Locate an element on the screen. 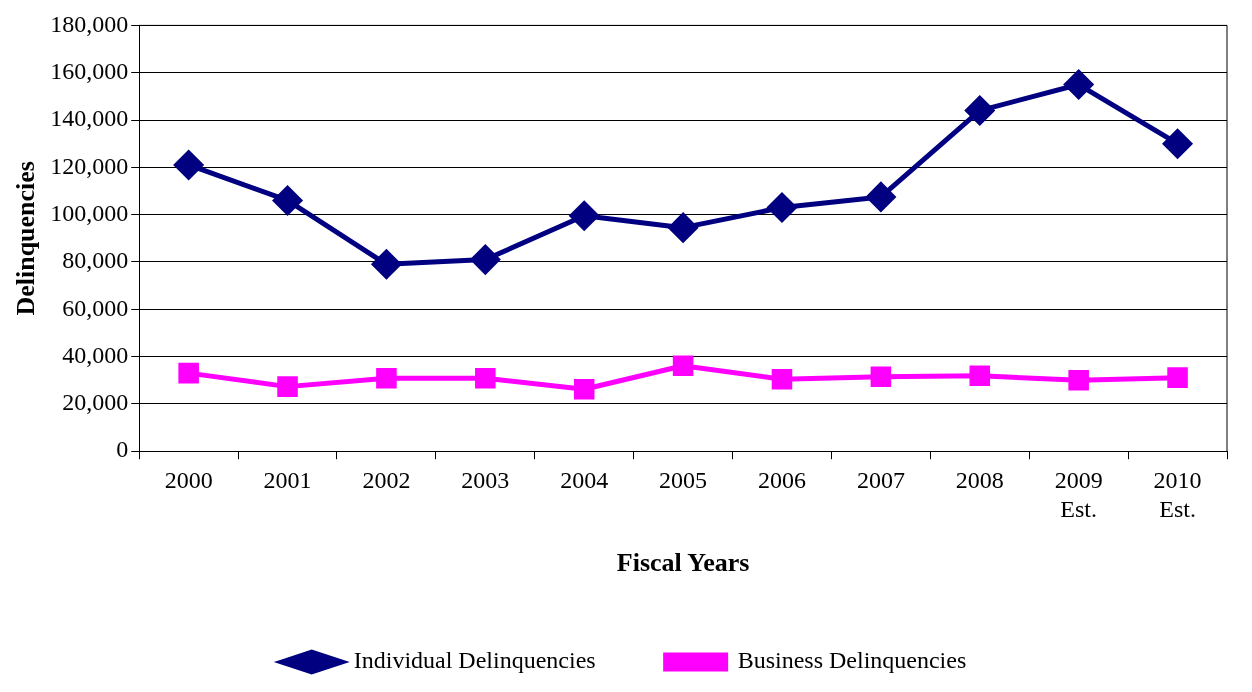 This screenshot has height=692, width=1252. y-tick-label: 180,000 is located at coordinates (89, 23).